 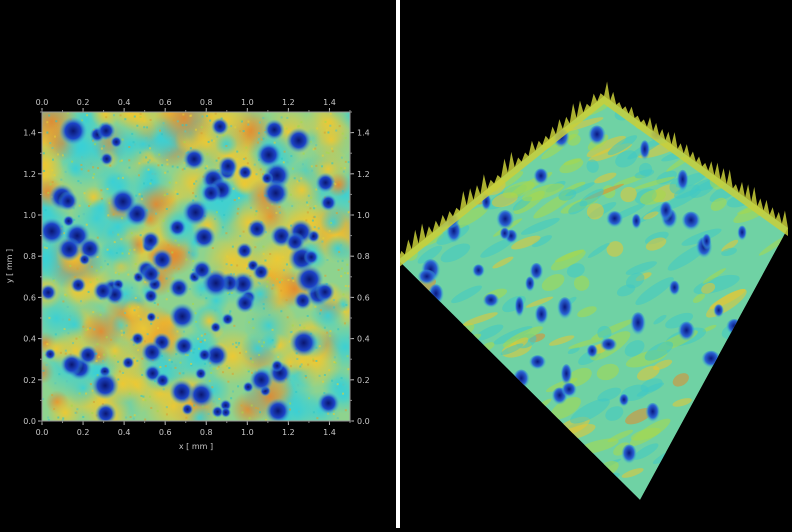 I want to click on y-tick-label-left: 0.6, so click(x=29, y=297).